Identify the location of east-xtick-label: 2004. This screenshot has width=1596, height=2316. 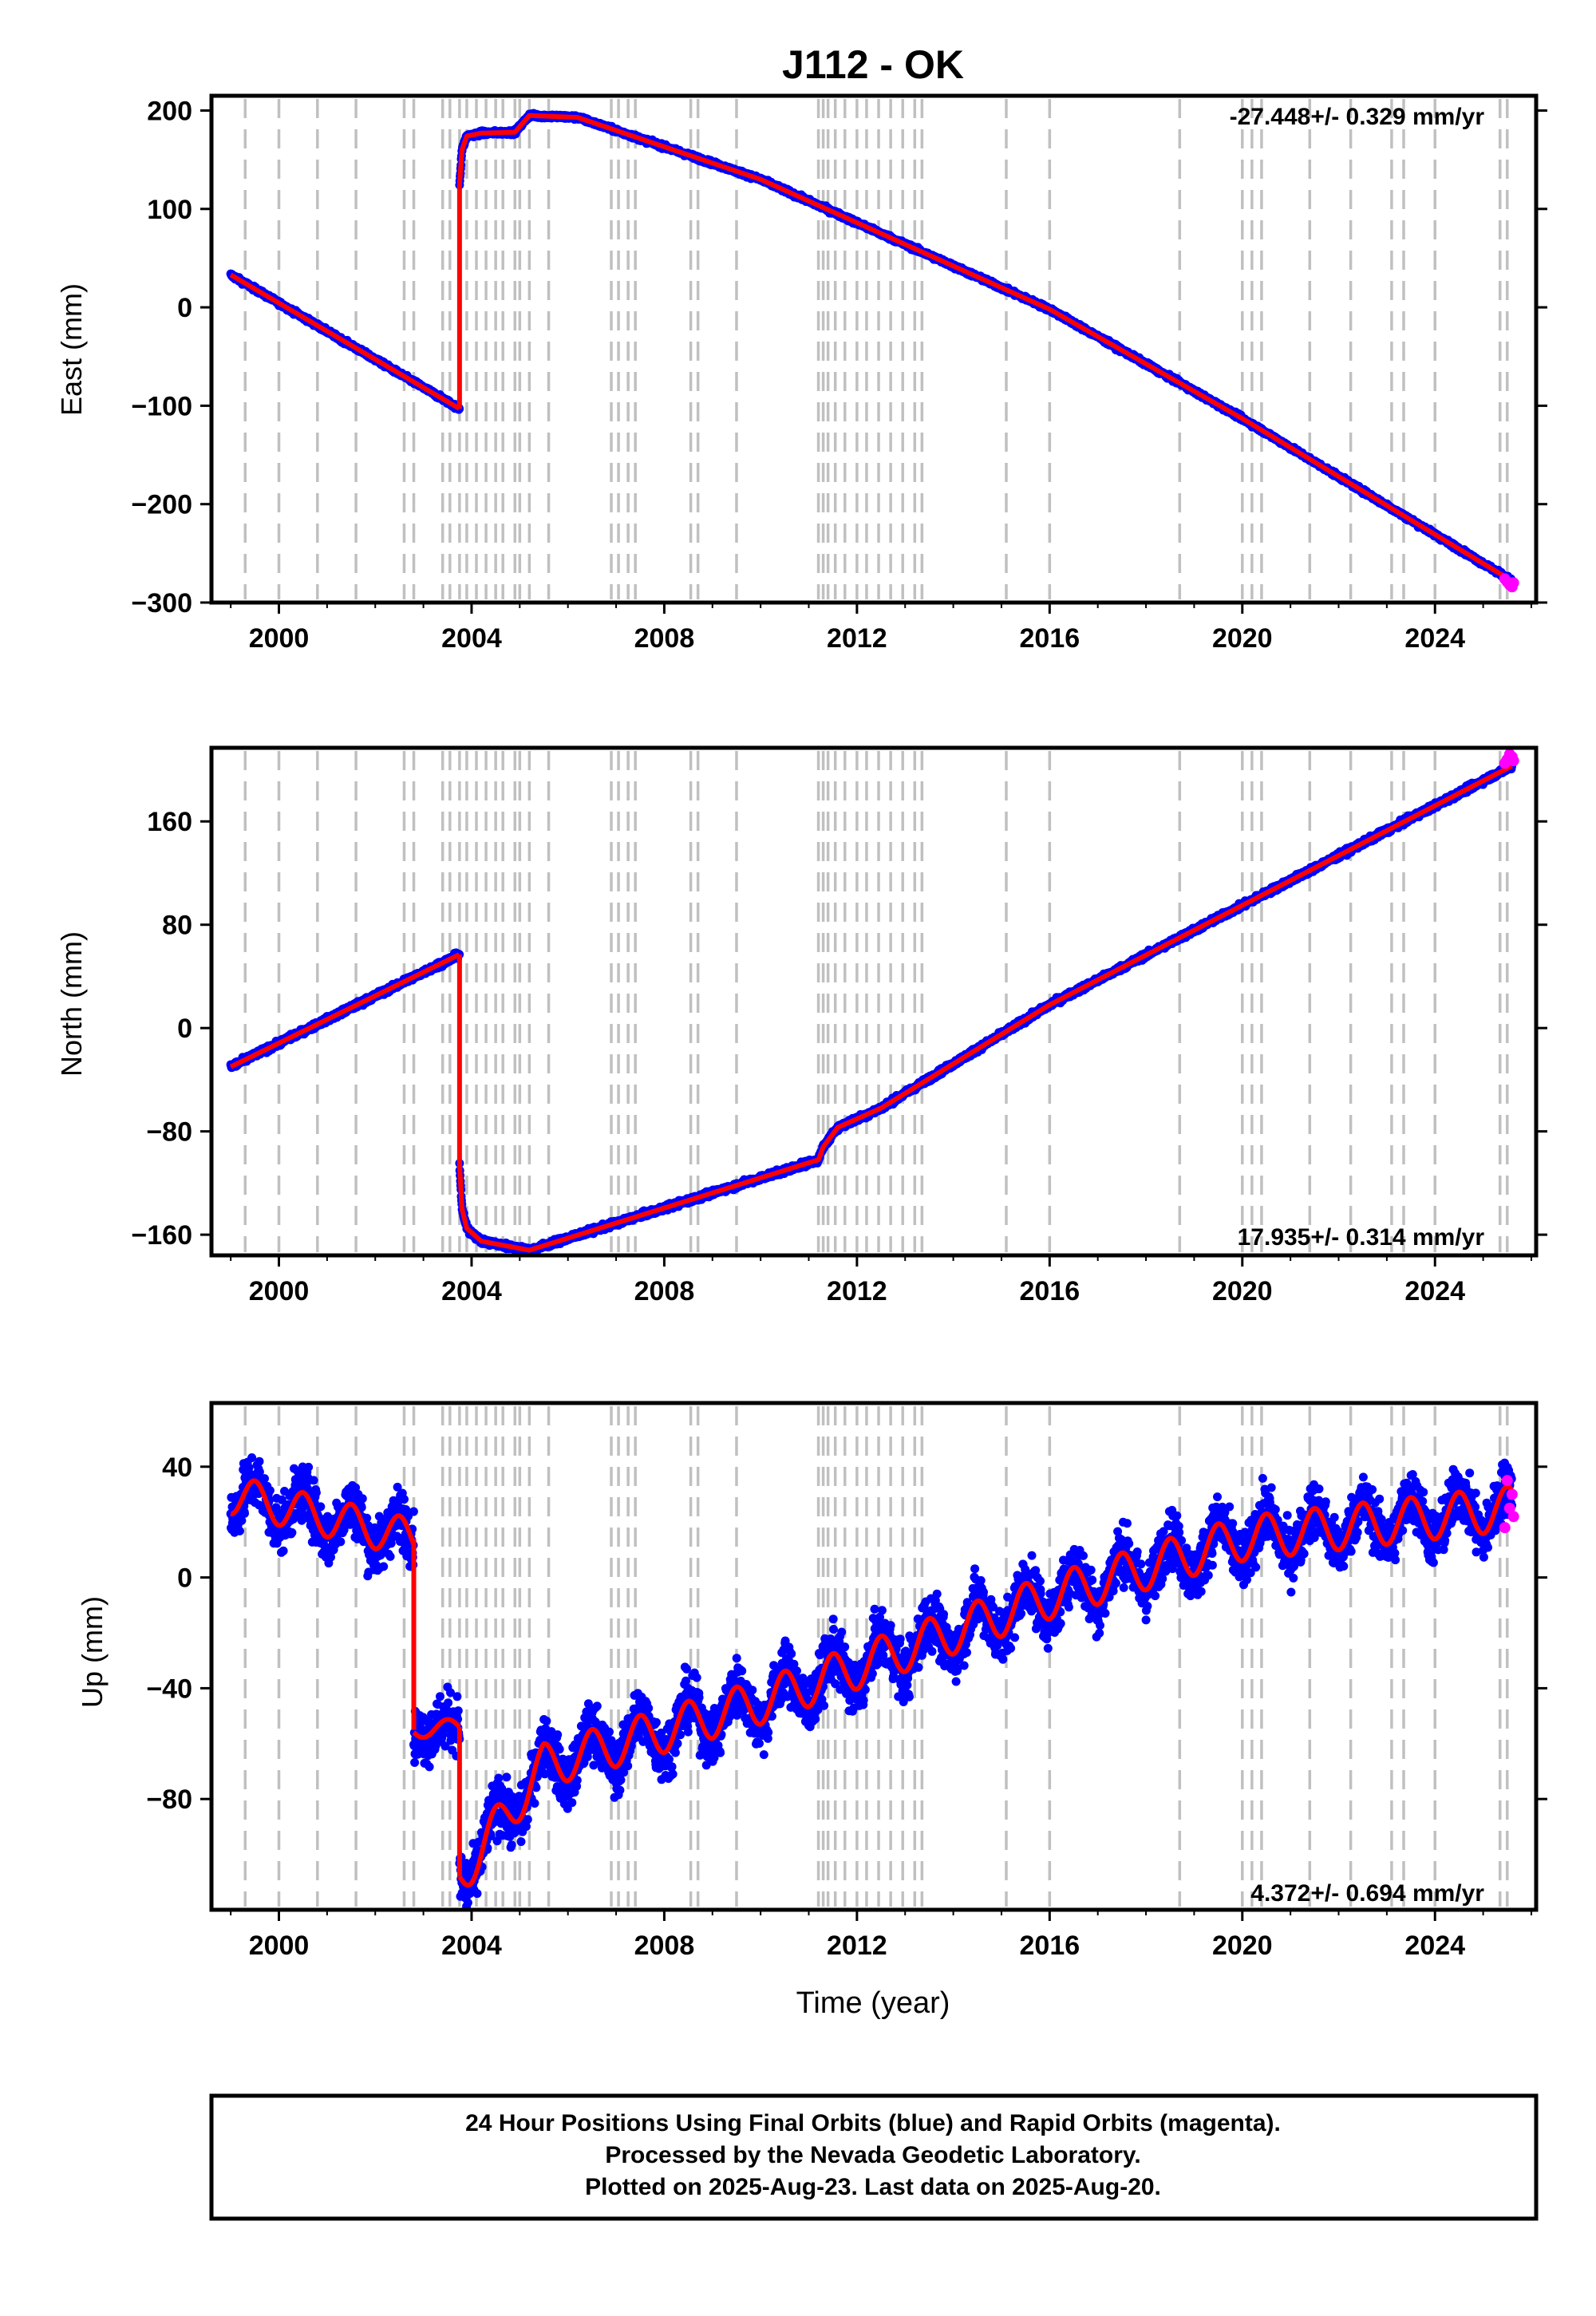
(471, 638).